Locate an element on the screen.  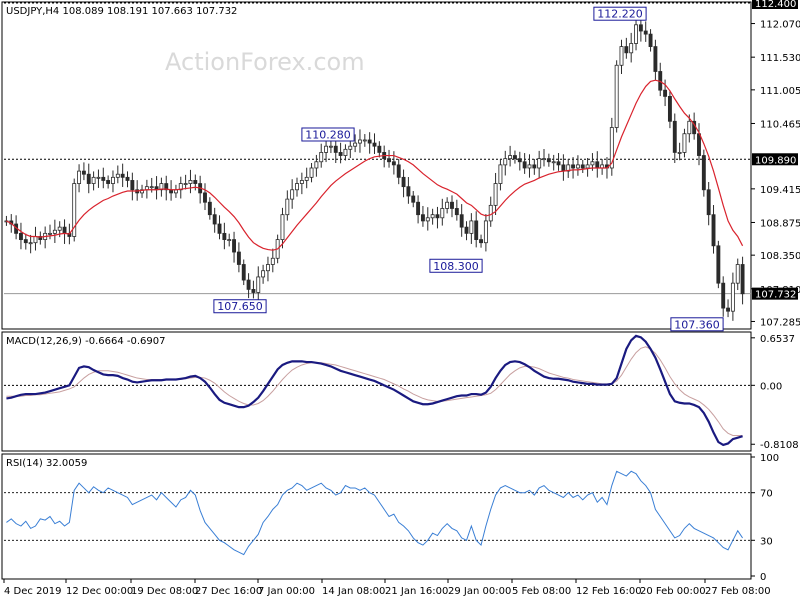
price-tick-label: 111.005 is located at coordinates (780, 91).